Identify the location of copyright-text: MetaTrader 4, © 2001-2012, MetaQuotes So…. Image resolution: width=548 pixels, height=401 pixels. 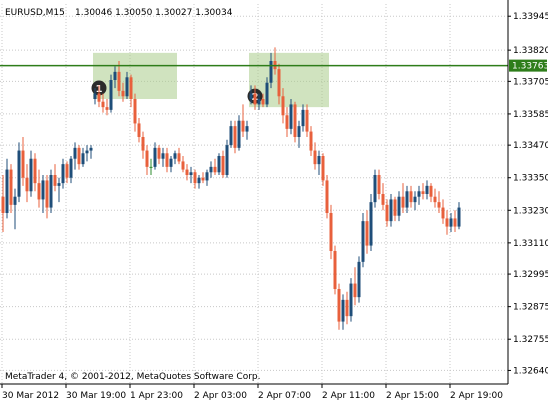
(133, 377).